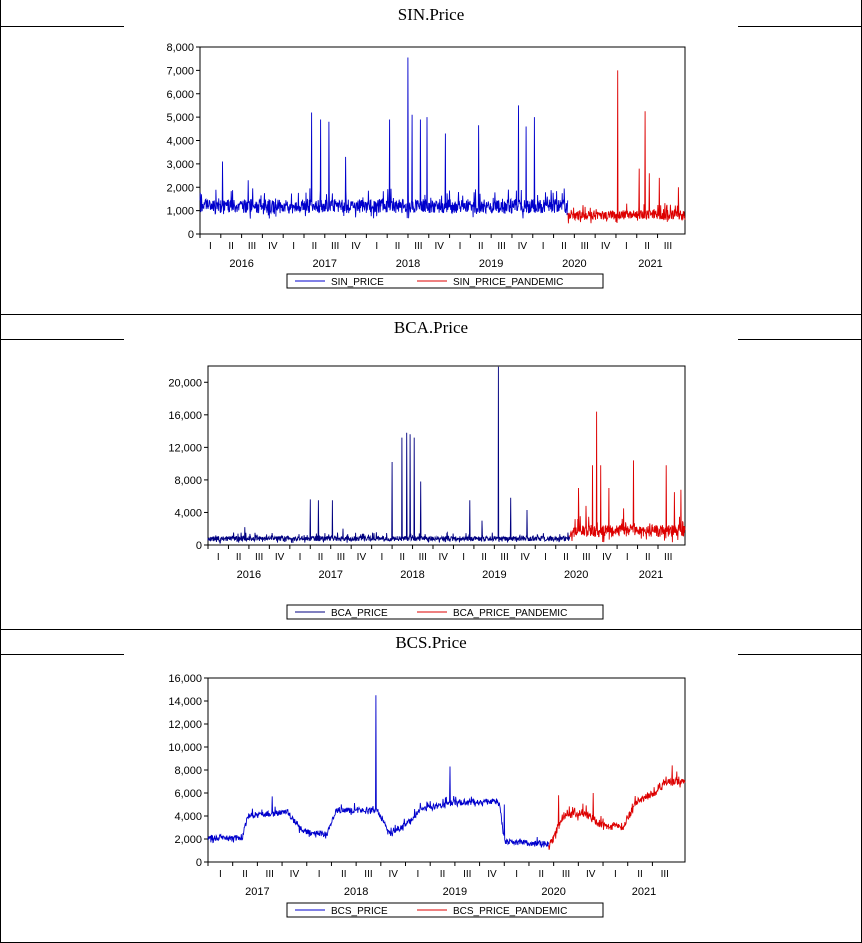 The image size is (862, 943). Describe the element at coordinates (180, 71) in the screenshot. I see `y-tick-label: 7,000` at that location.